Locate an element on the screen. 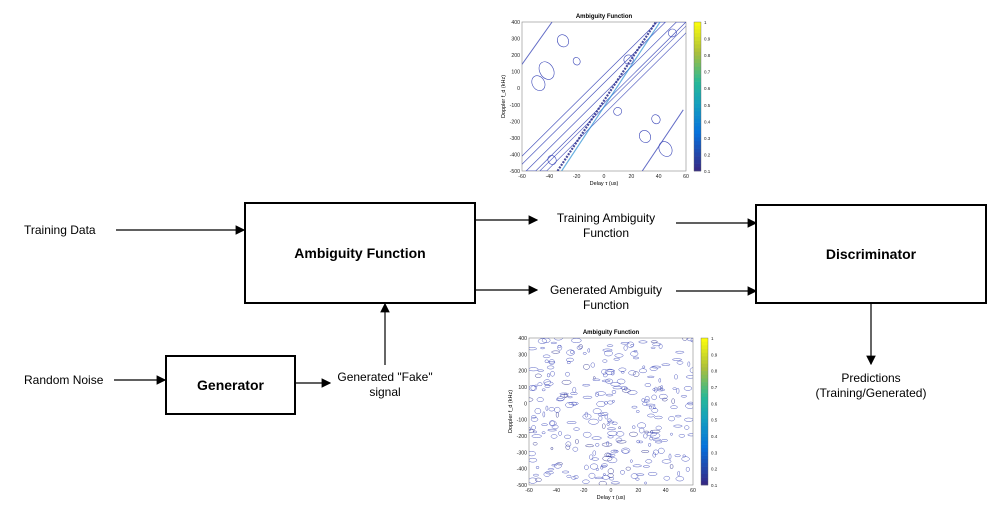 Image resolution: width=996 pixels, height=515 pixels. y-tick-label: -500 is located at coordinates (515, 172).